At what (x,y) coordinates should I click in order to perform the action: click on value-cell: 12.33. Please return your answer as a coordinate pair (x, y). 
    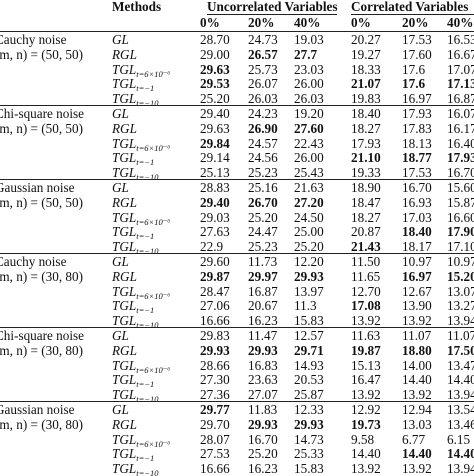
    Looking at the image, I should click on (309, 409).